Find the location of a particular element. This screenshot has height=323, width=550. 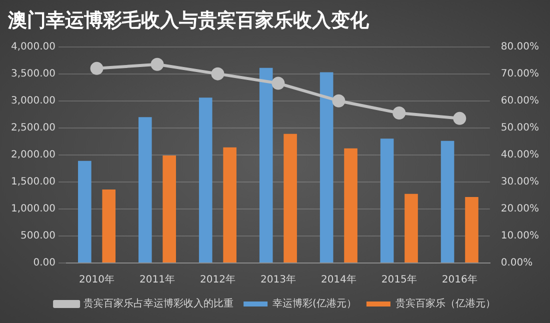

y2-tick-label: 30.00% is located at coordinates (520, 182).